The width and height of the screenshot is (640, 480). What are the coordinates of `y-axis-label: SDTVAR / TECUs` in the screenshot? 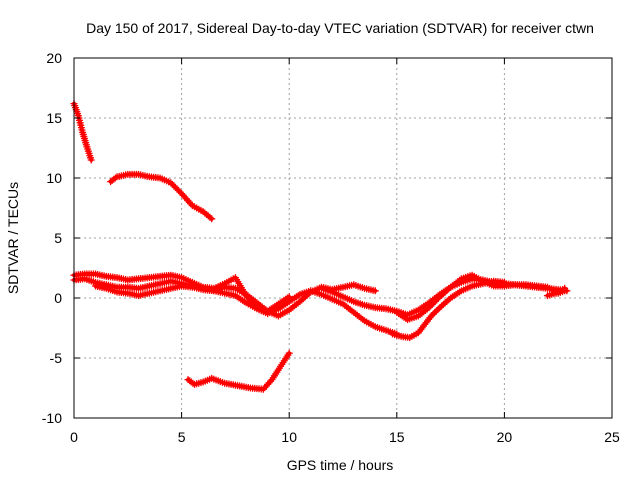 It's located at (13, 238).